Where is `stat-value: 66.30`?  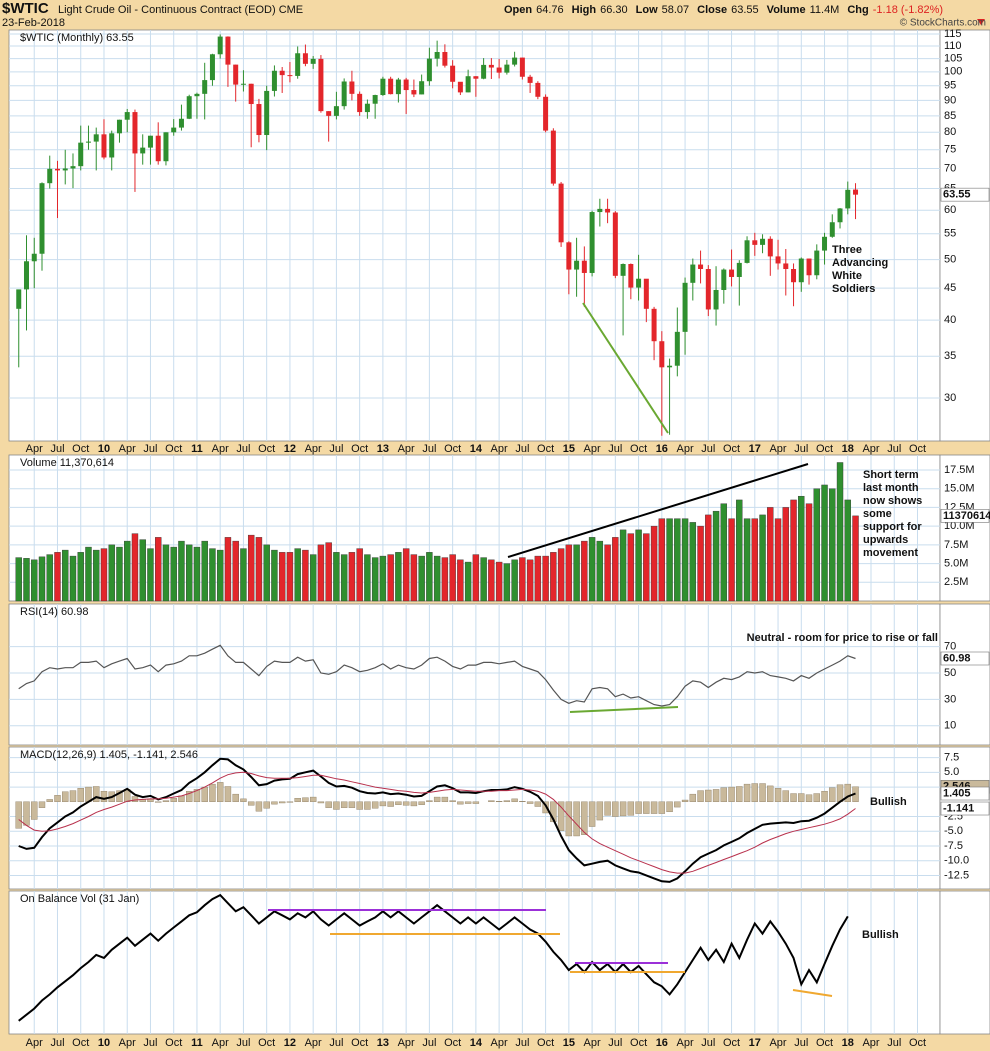 stat-value: 66.30 is located at coordinates (614, 10).